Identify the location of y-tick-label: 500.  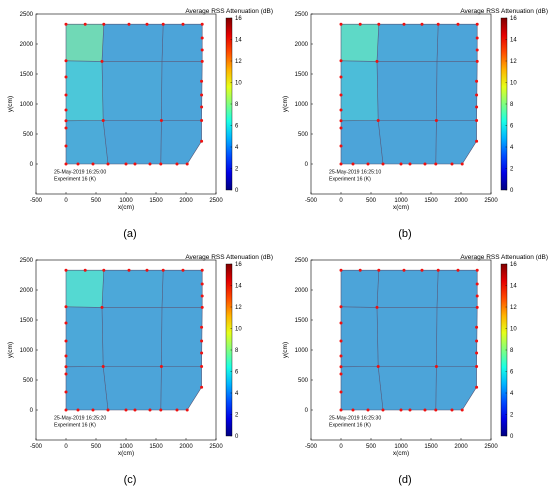
(303, 135).